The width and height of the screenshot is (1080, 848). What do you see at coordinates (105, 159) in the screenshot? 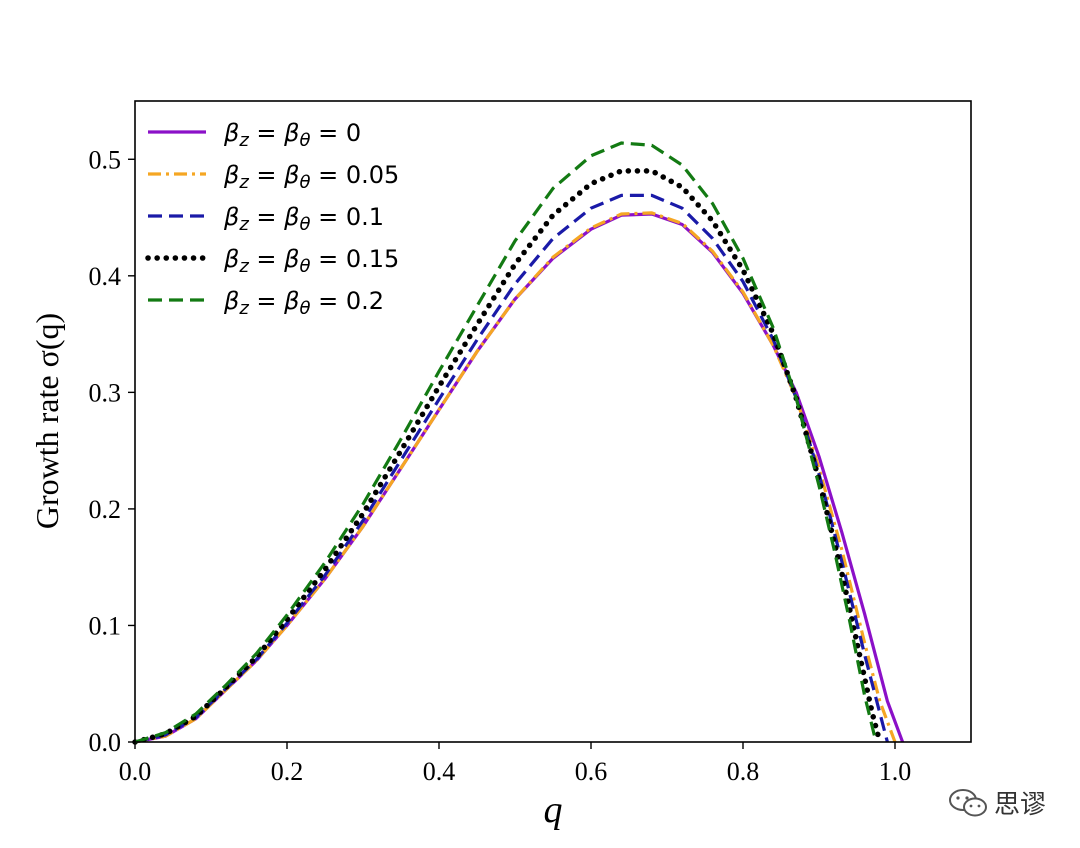
I see `y-tick-label-5: 0.5` at bounding box center [105, 159].